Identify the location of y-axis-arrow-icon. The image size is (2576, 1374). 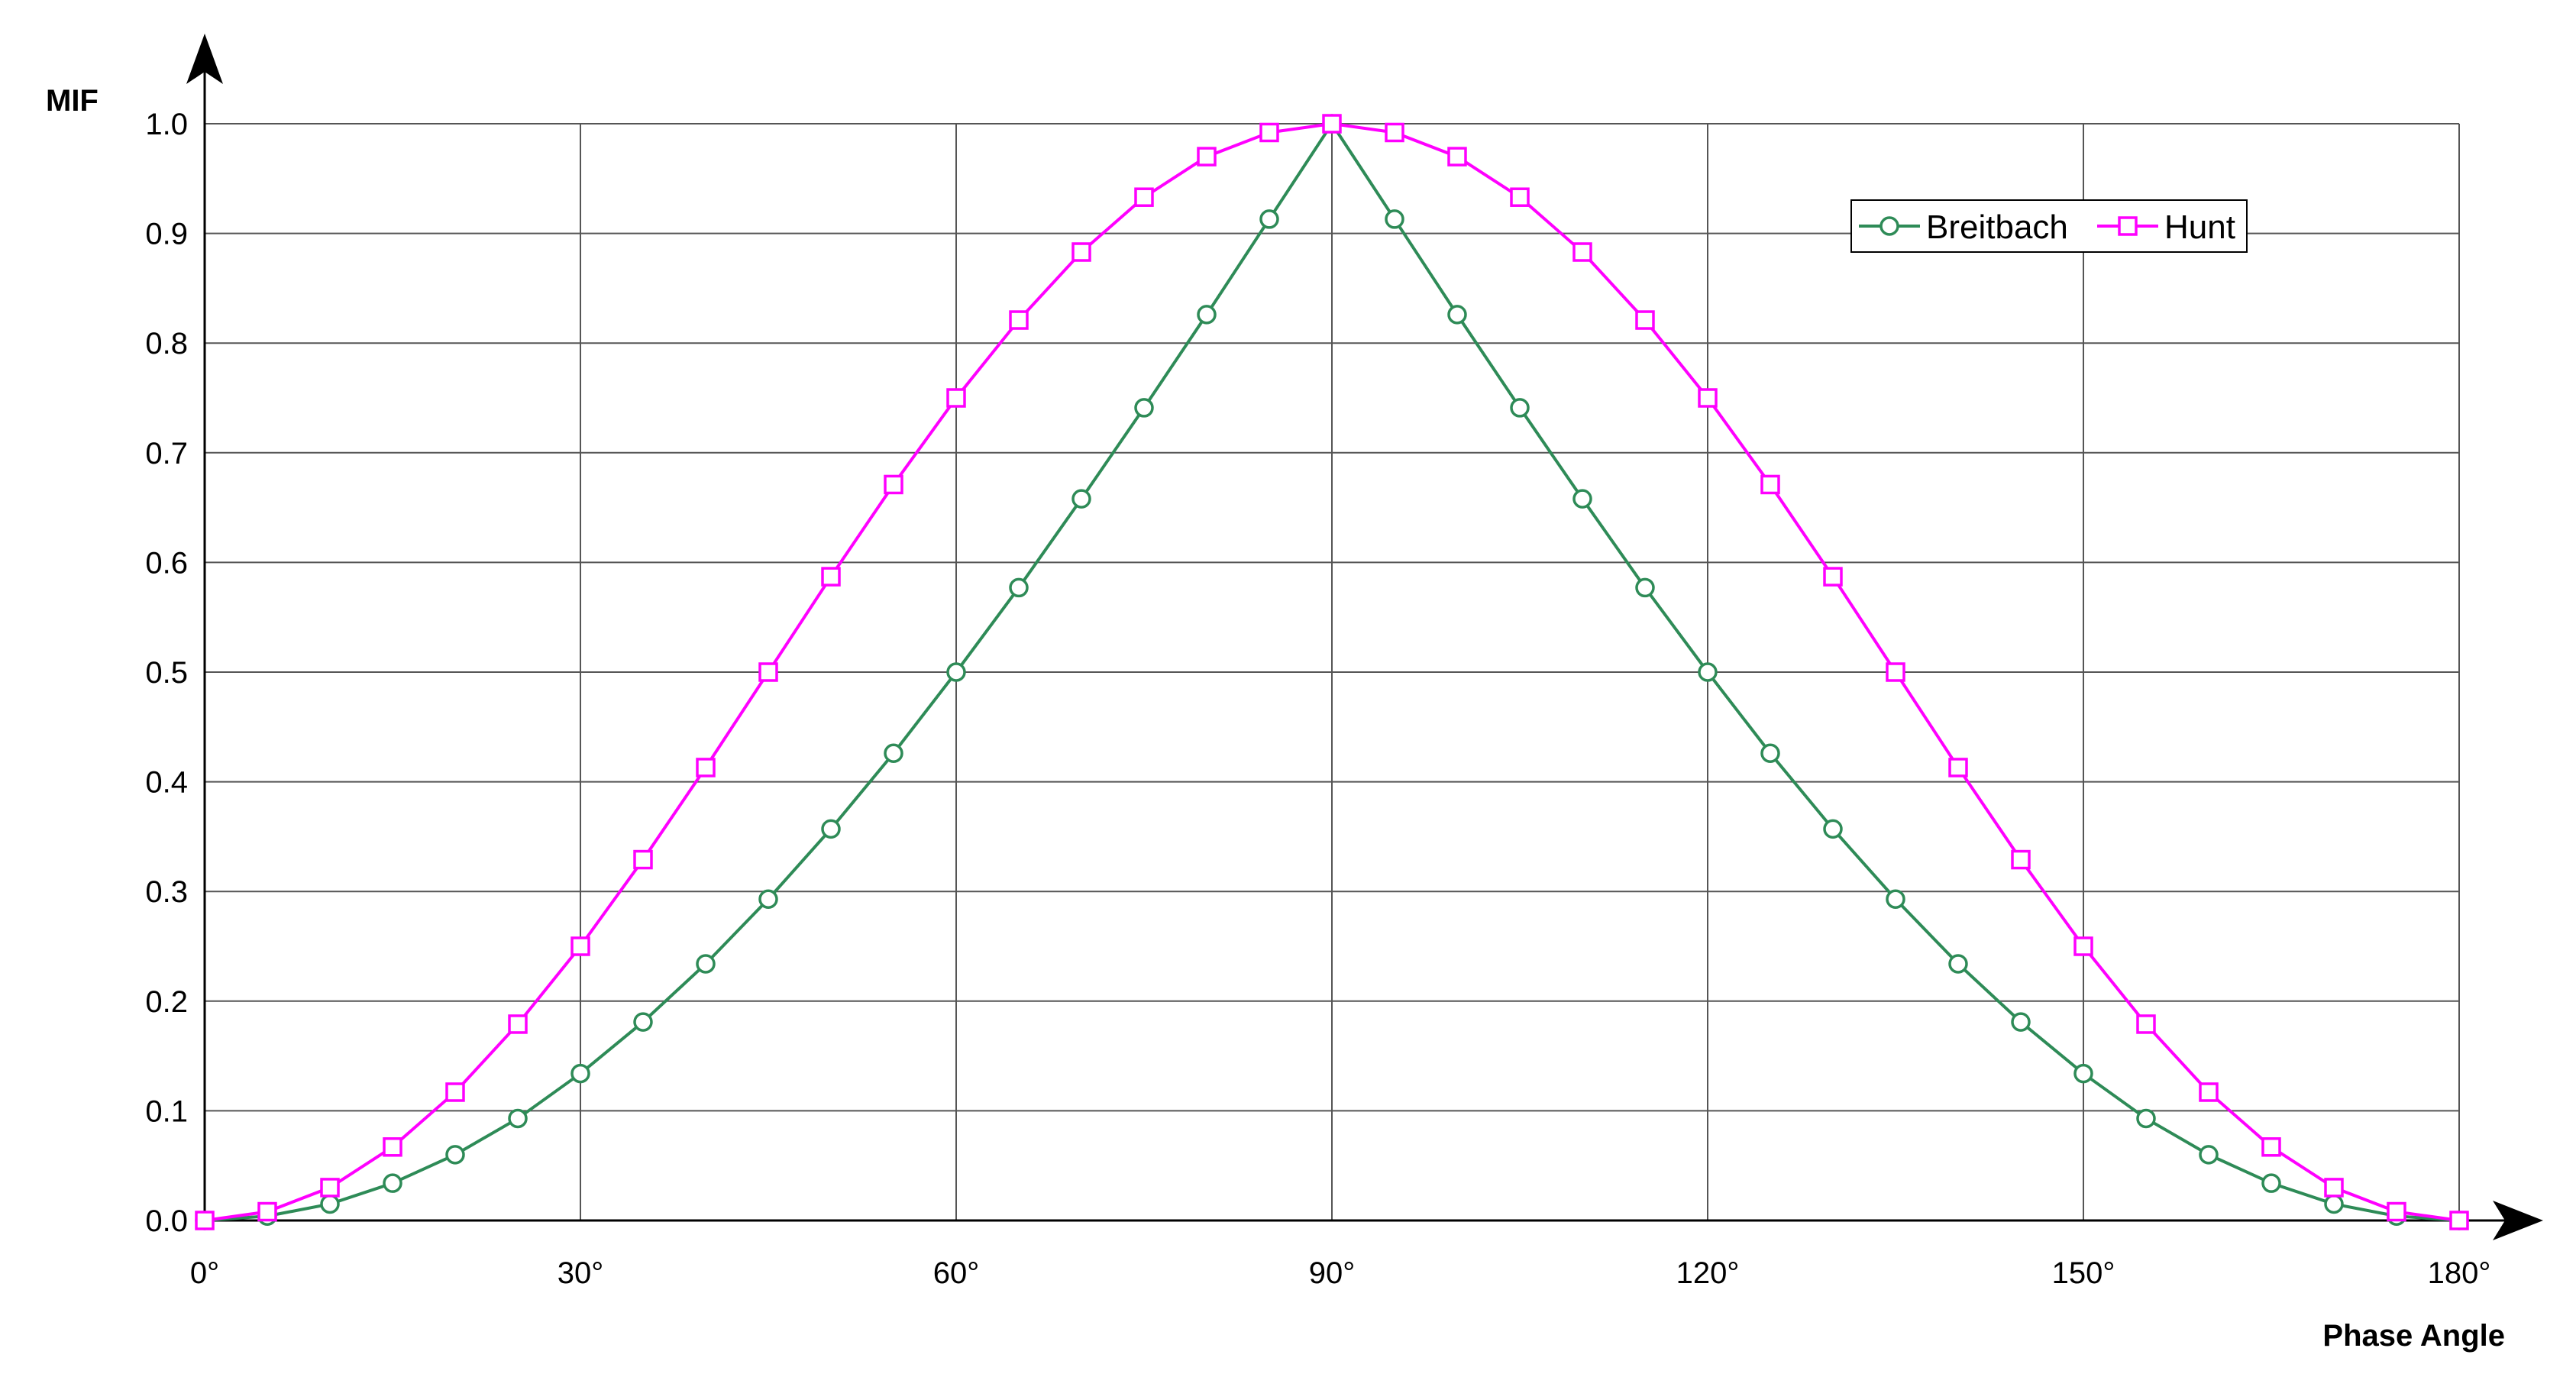
(205, 59).